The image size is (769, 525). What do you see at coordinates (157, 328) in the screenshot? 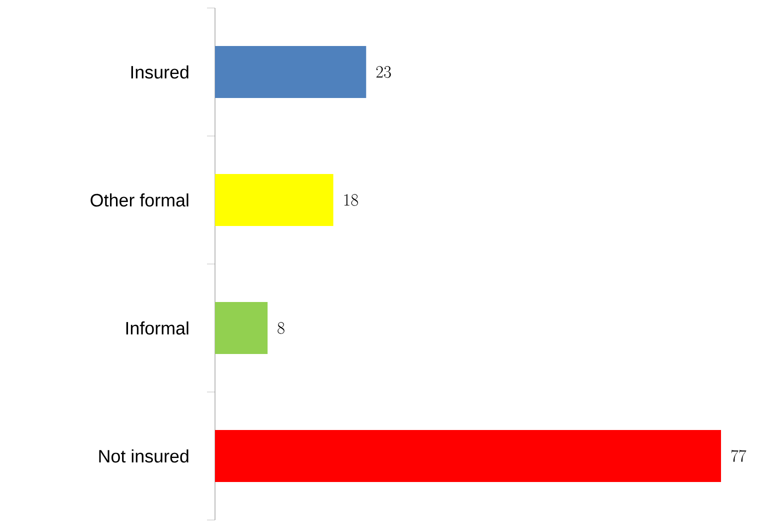
I see `y-tick-label: Informal` at bounding box center [157, 328].